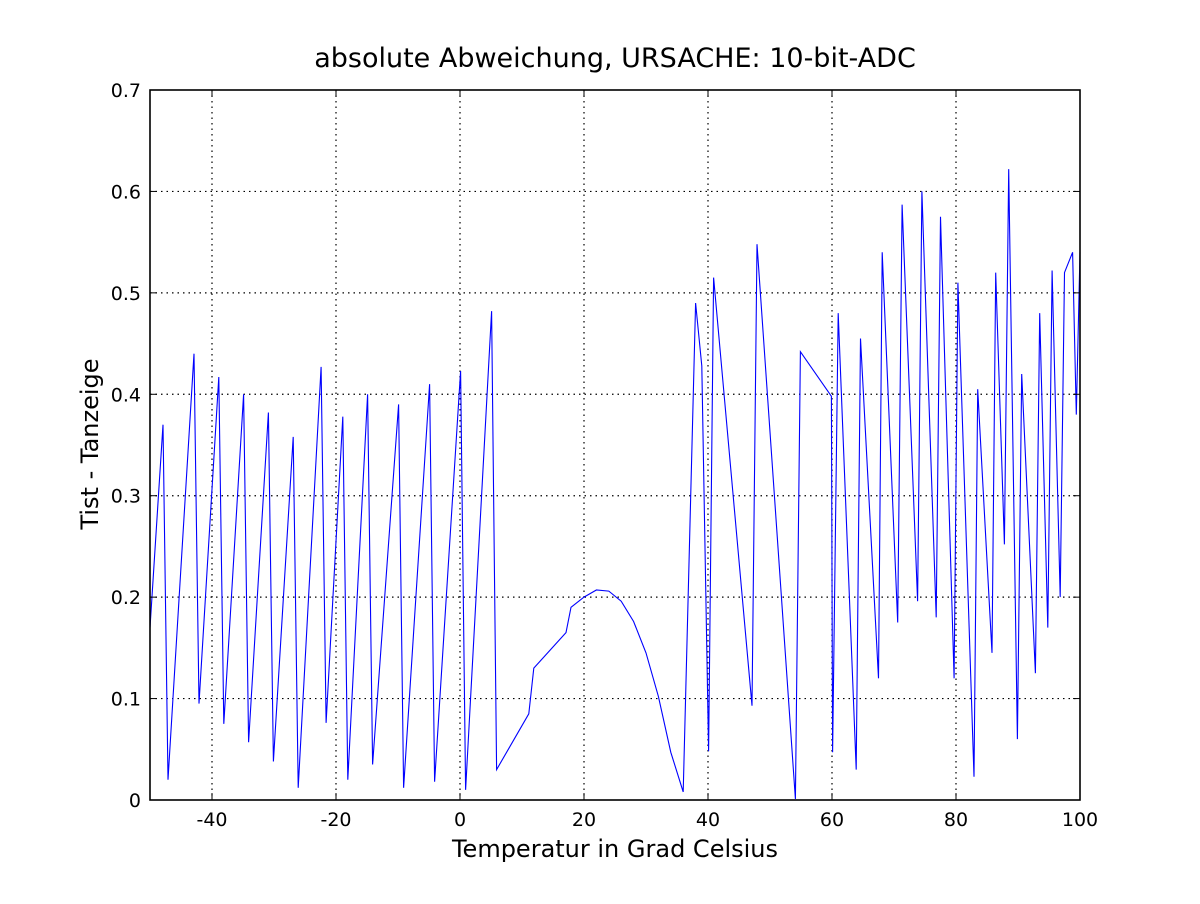 The width and height of the screenshot is (1200, 904). What do you see at coordinates (1080, 820) in the screenshot?
I see `x-tick-label: 100` at bounding box center [1080, 820].